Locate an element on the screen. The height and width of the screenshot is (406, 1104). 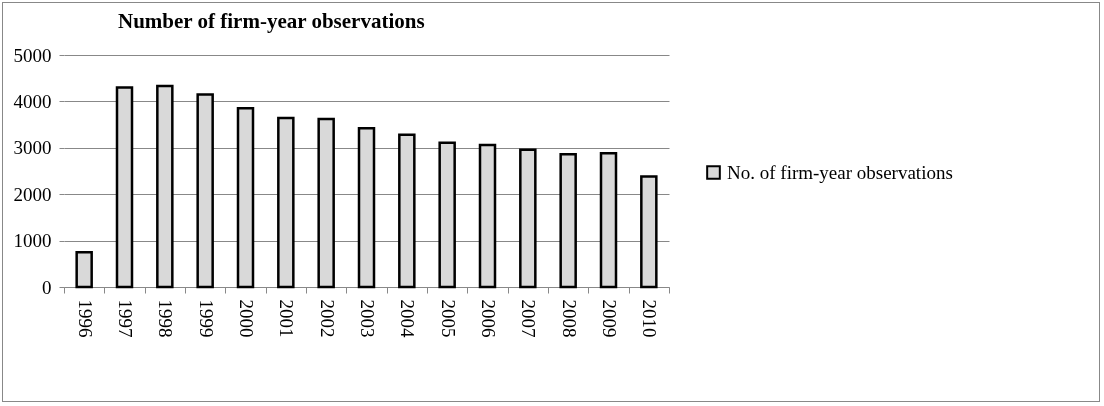
x-tick-label: 1996 is located at coordinates (85, 318).